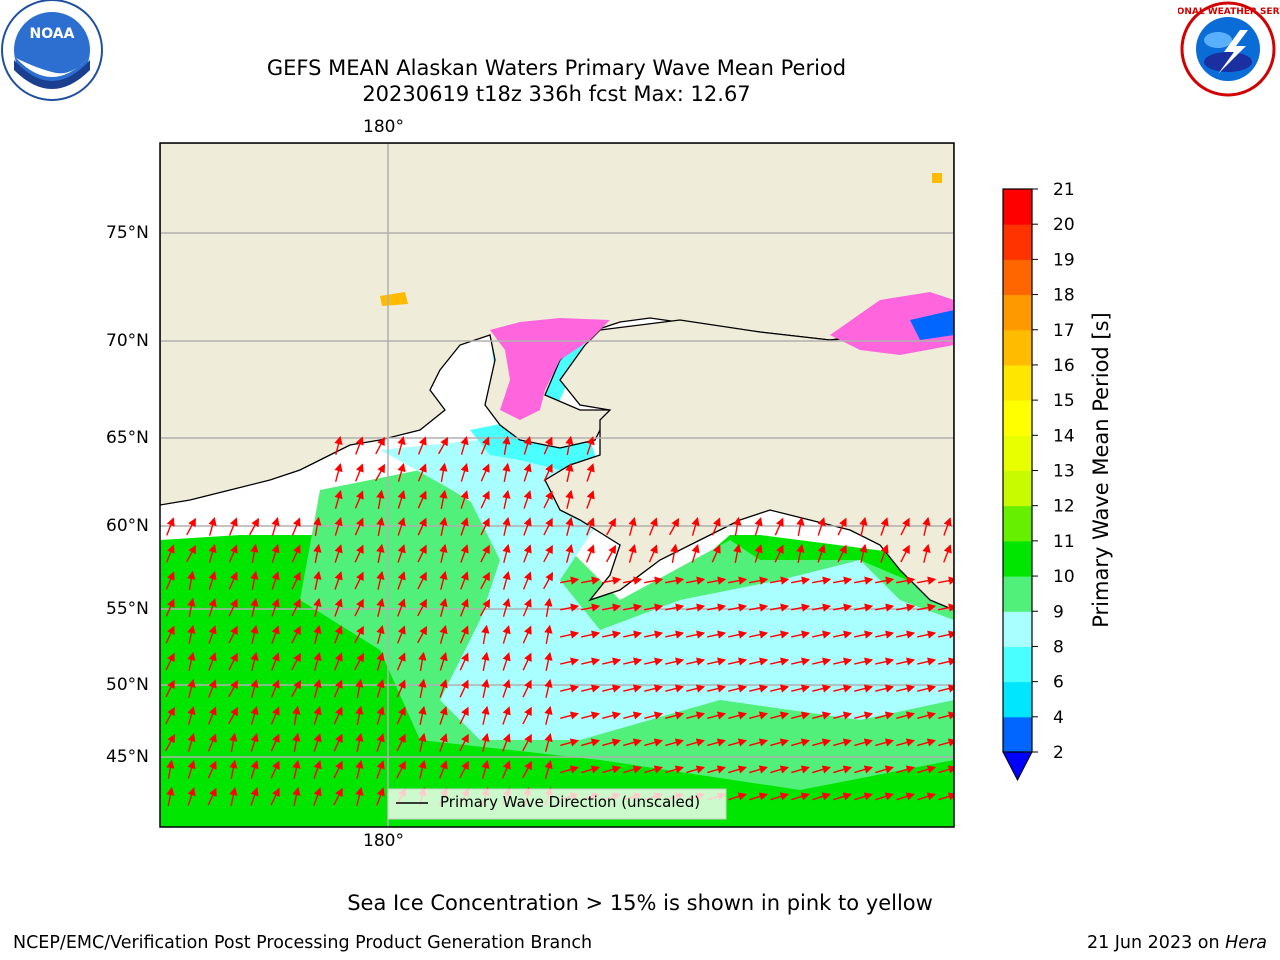 This screenshot has width=1280, height=960. I want to click on colorbar-ticks: 2 4 6 8 9 10 11 12 13 14 15 16 17 18 19 20 21, so click(1053, 471).